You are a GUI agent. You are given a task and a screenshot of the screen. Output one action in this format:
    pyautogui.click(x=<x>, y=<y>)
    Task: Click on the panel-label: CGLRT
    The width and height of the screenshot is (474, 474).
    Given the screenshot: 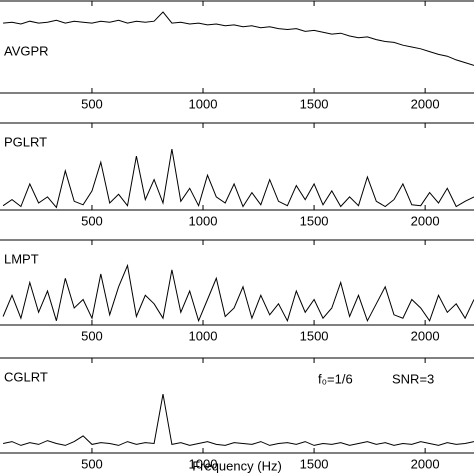 What is the action you would take?
    pyautogui.click(x=26, y=376)
    